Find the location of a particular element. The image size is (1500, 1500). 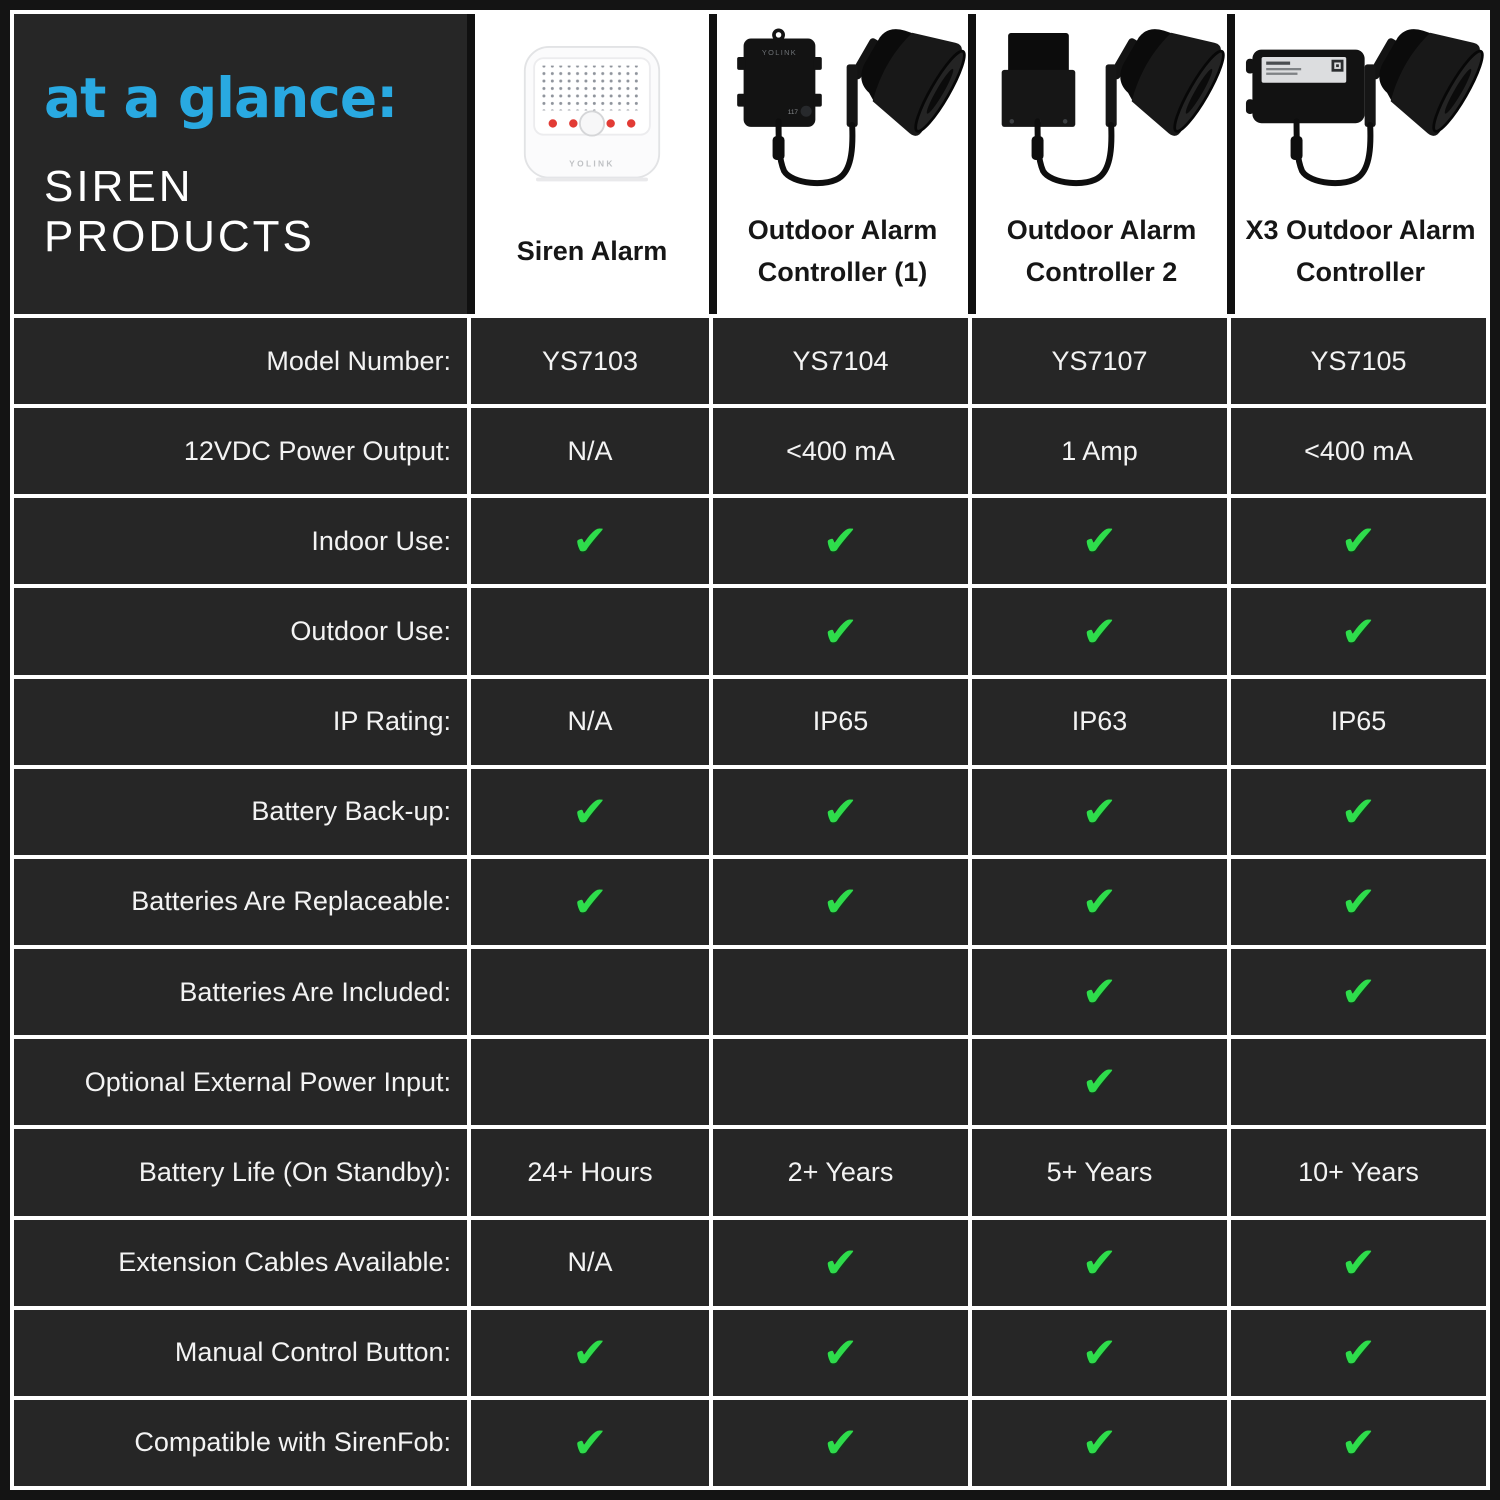

row-label: Outdoor Use: is located at coordinates (240, 629).